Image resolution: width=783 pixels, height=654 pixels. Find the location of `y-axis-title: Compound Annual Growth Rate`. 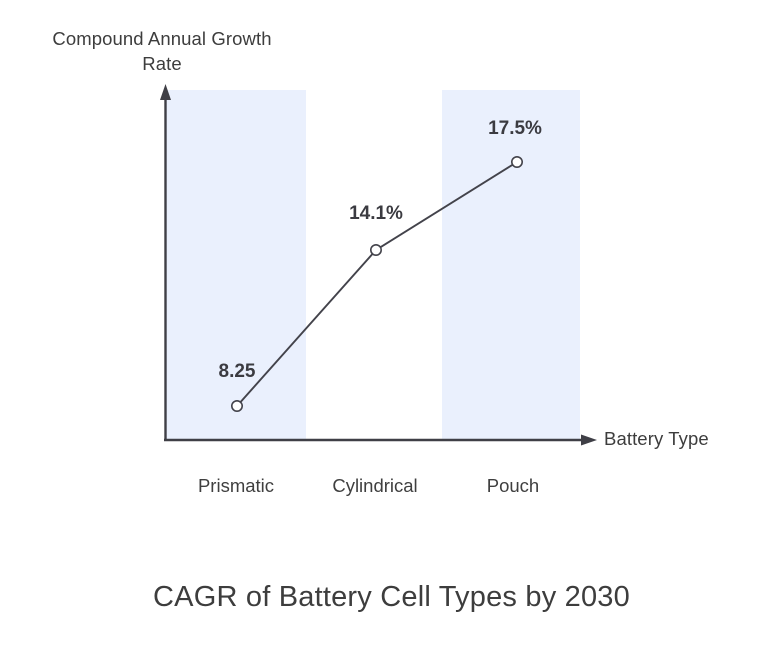

y-axis-title: Compound Annual Growth Rate is located at coordinates (162, 51).